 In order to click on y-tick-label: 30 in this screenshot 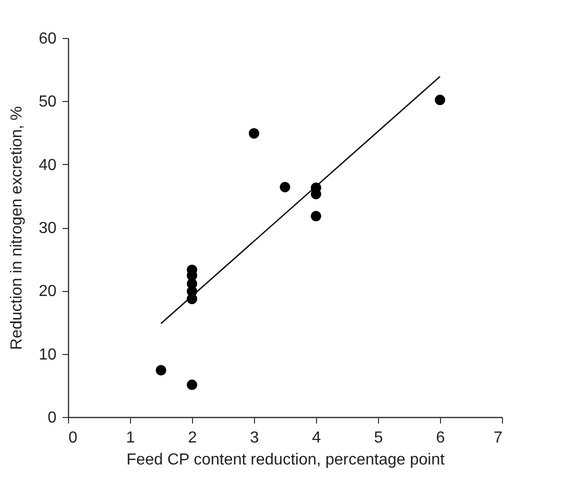, I will do `click(47, 228)`.